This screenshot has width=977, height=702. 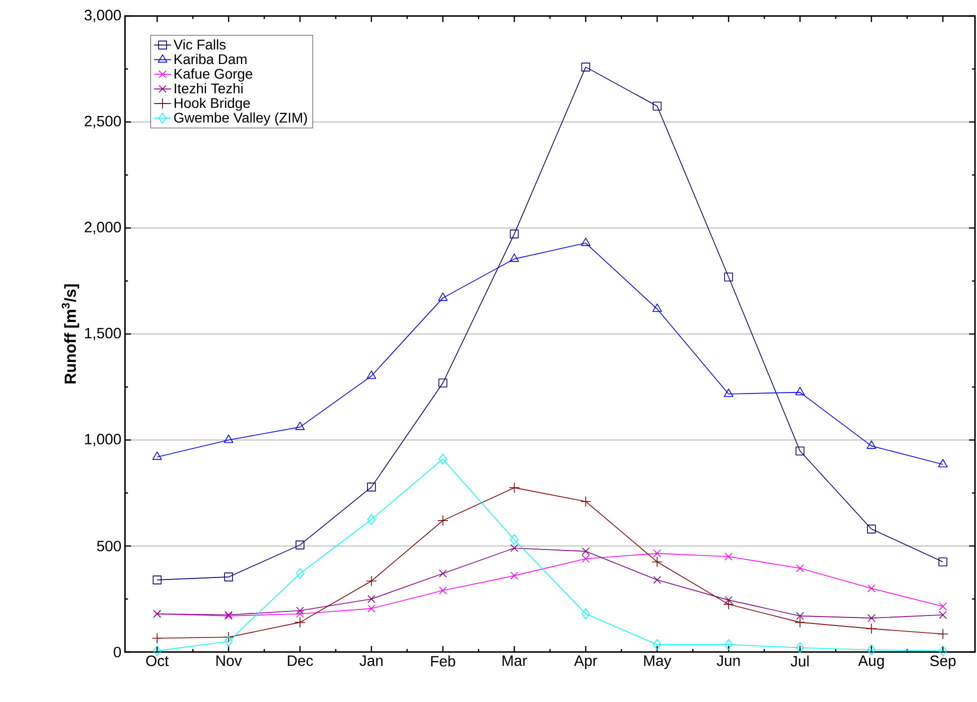 I want to click on x-tick-label: Sep, so click(x=943, y=663).